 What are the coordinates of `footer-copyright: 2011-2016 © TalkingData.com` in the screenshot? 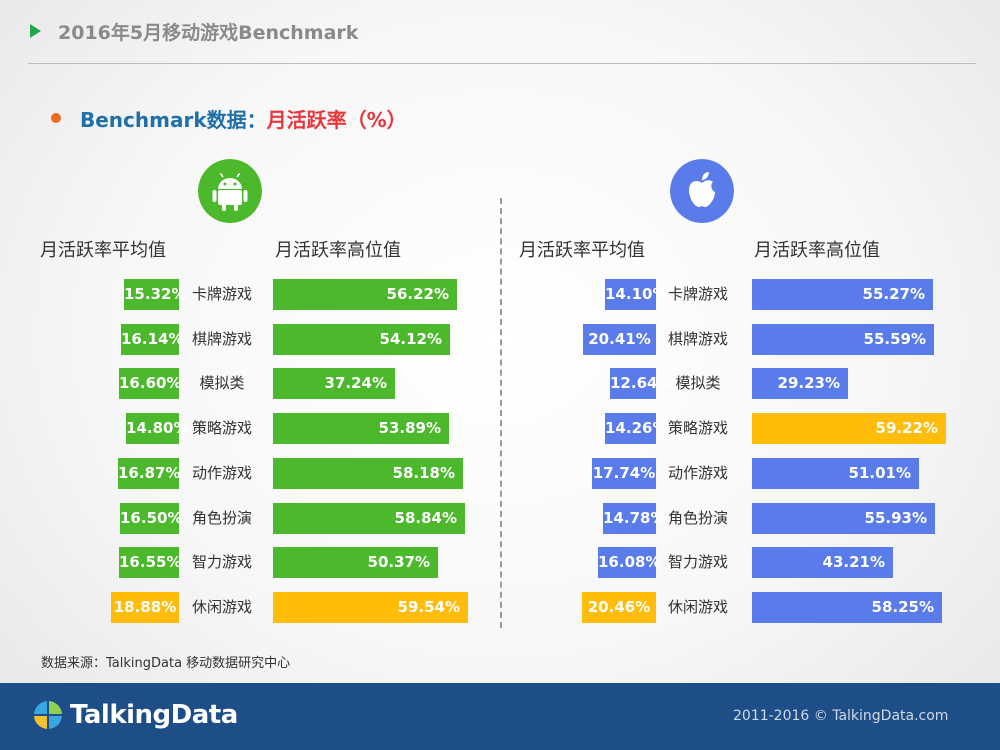 It's located at (841, 716).